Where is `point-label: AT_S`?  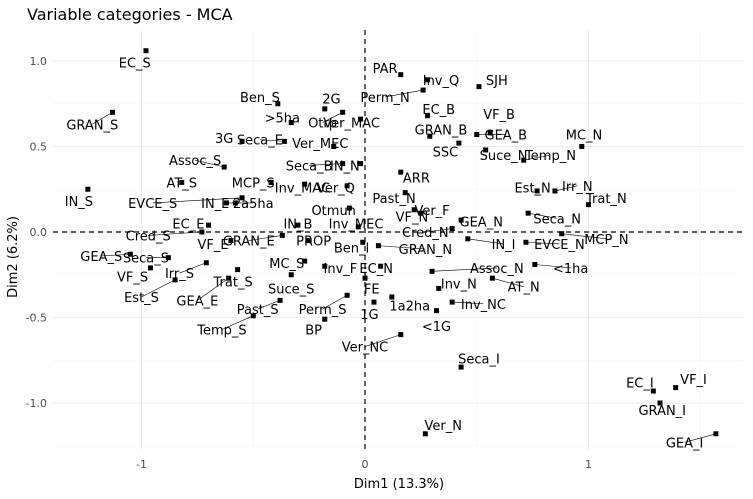
point-label: AT_S is located at coordinates (181, 183).